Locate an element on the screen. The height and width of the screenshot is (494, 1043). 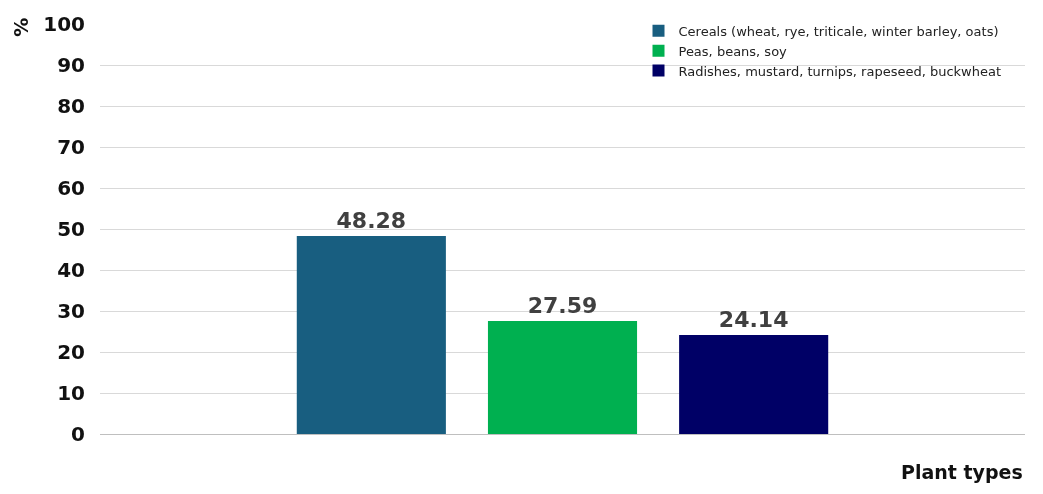
y-tick-label: 90 is located at coordinates (71, 65).